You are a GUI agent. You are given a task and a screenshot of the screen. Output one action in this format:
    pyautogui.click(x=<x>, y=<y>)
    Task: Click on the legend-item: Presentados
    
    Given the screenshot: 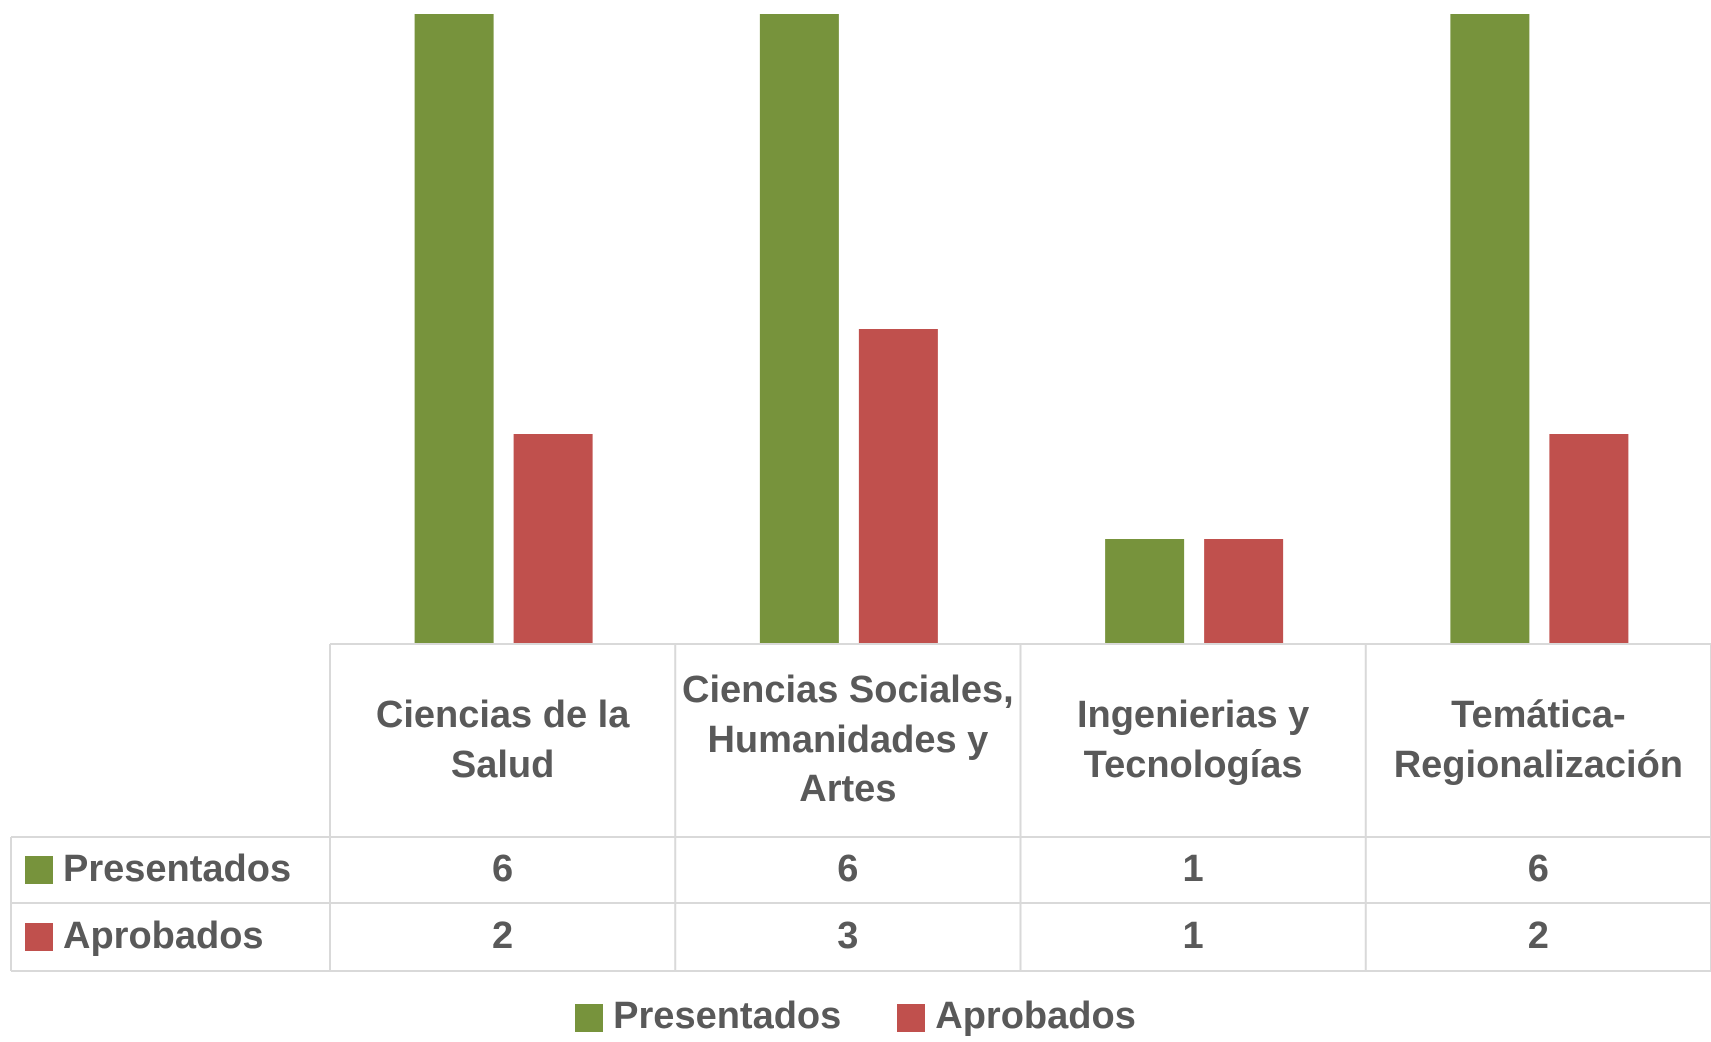 What is the action you would take?
    pyautogui.click(x=708, y=1016)
    